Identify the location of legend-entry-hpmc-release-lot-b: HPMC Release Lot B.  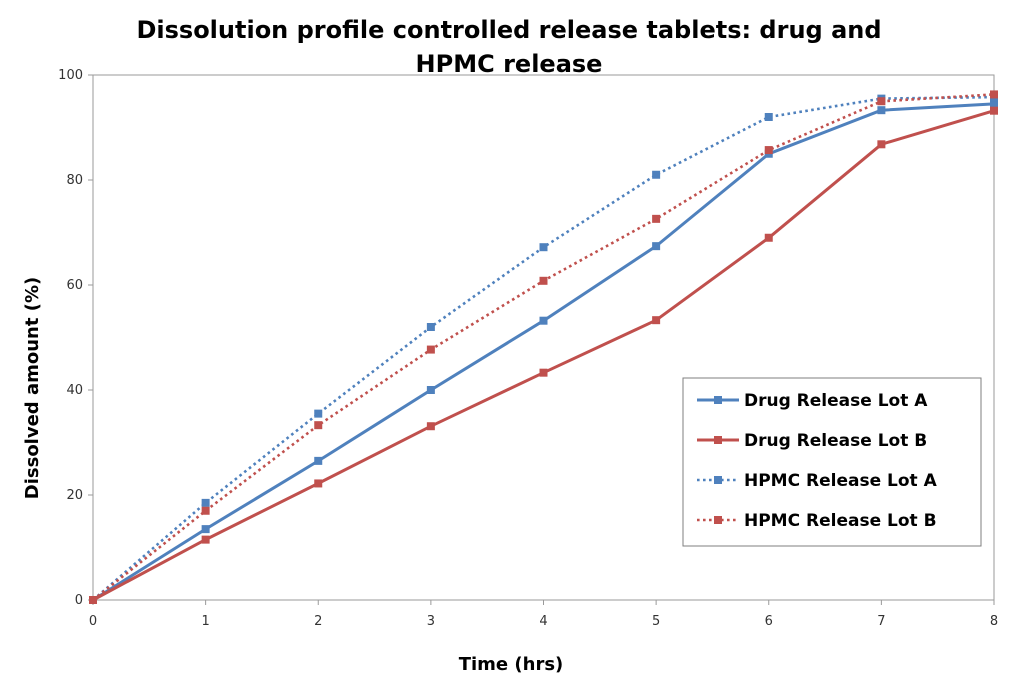
(817, 521).